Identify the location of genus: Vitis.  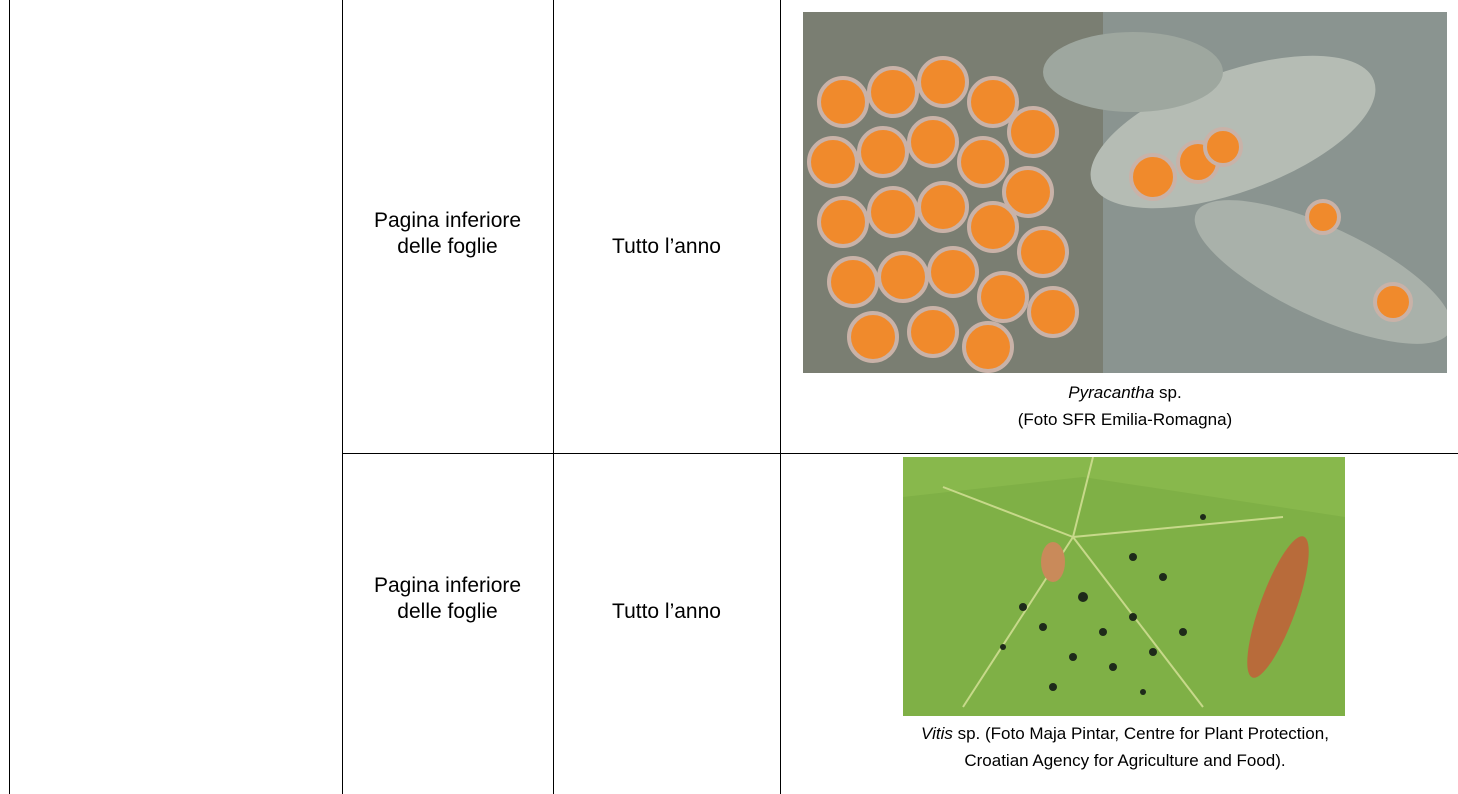
(937, 733).